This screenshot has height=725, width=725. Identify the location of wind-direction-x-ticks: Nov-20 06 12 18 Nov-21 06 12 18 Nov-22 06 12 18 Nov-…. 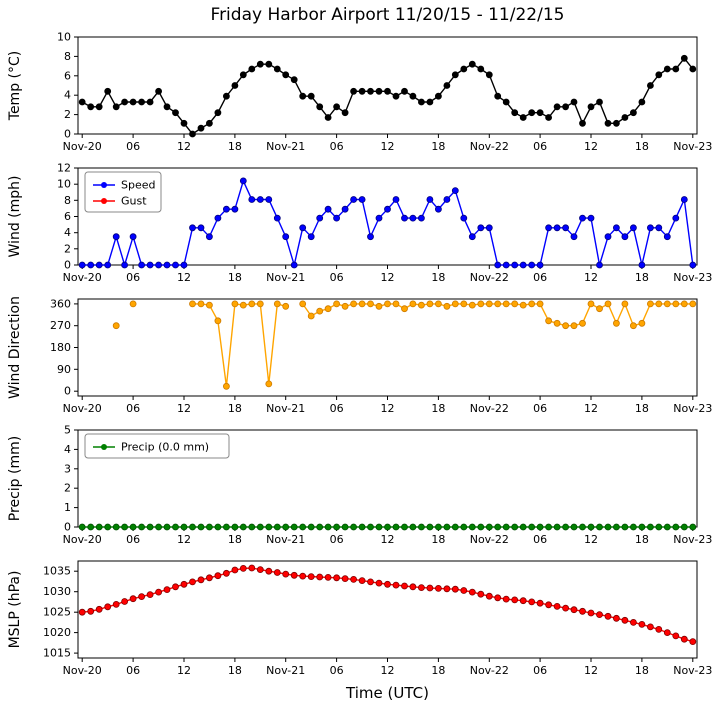
(387, 405).